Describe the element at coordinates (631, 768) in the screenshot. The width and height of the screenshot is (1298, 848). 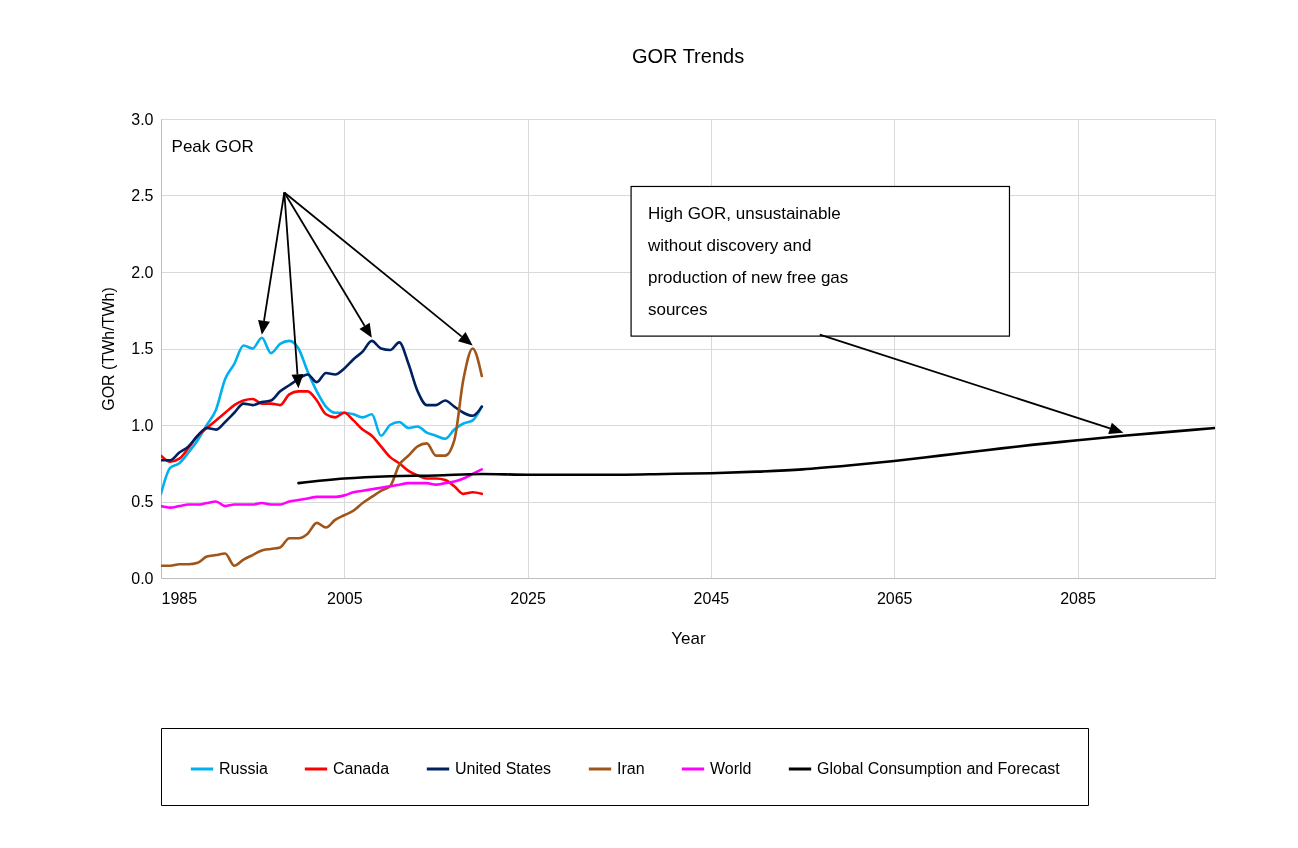
I see `legend-label: Iran` at that location.